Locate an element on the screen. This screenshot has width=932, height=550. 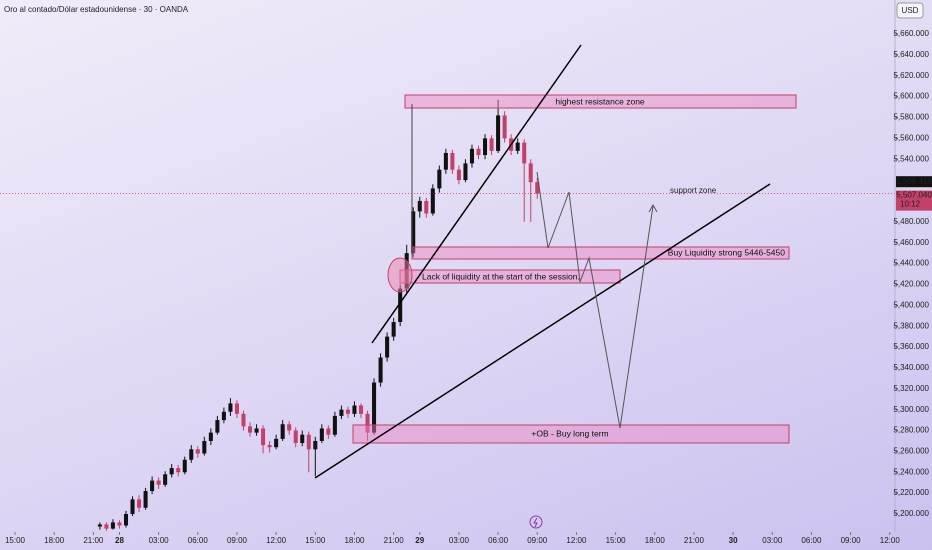
replay-icon is located at coordinates (536, 522).